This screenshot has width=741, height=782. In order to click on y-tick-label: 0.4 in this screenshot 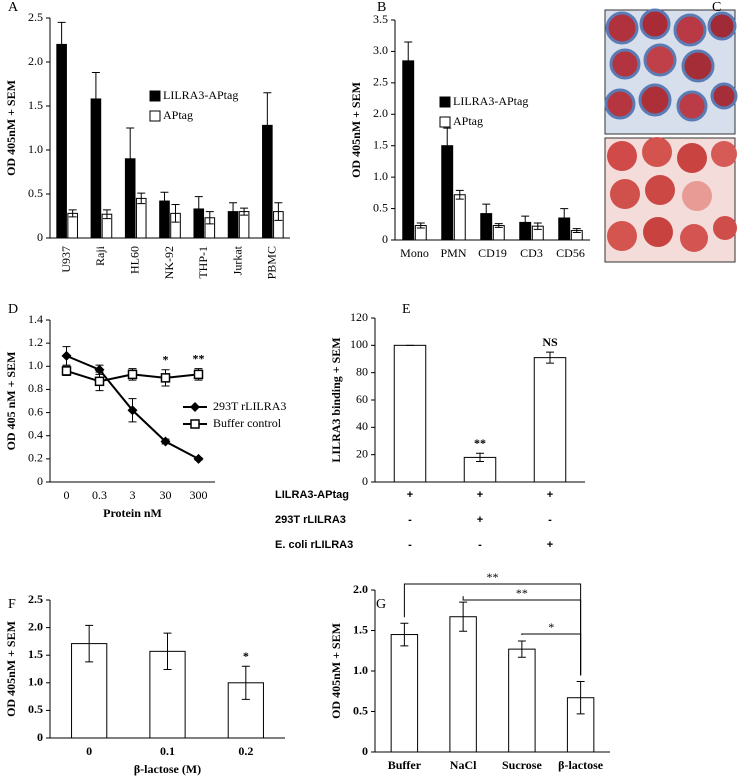, I will do `click(35, 434)`.